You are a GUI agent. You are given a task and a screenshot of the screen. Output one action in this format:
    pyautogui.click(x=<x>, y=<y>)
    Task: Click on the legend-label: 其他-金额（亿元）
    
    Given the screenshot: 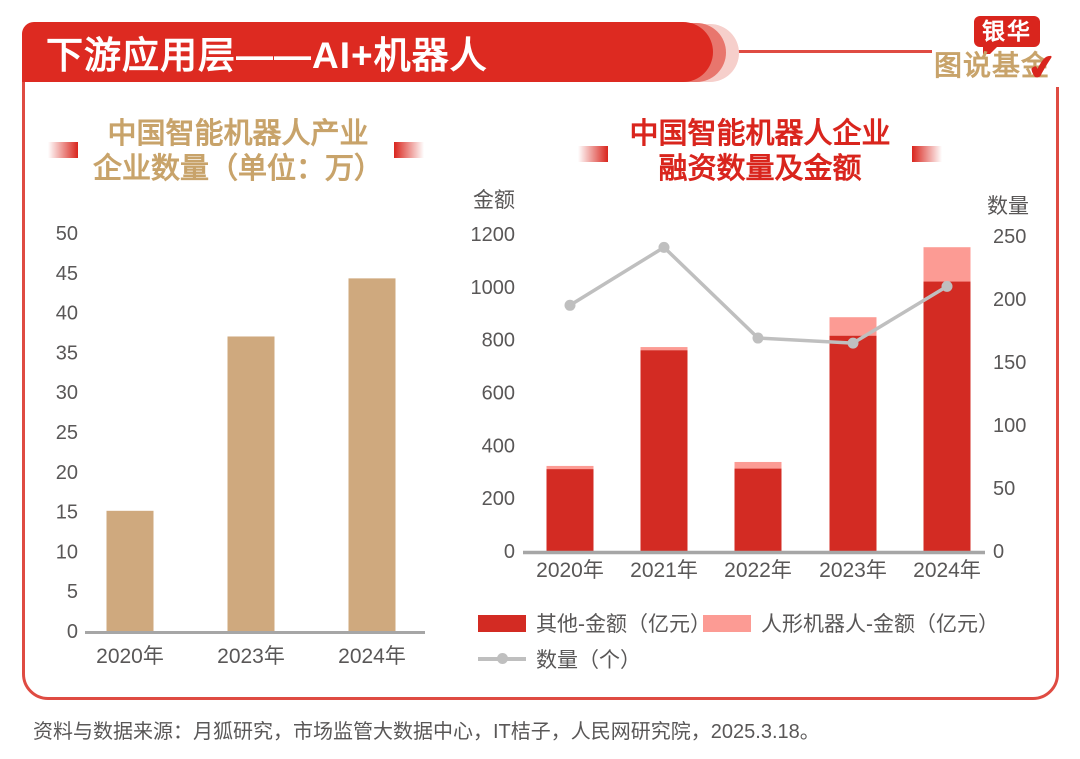 What is the action you would take?
    pyautogui.click(x=623, y=624)
    